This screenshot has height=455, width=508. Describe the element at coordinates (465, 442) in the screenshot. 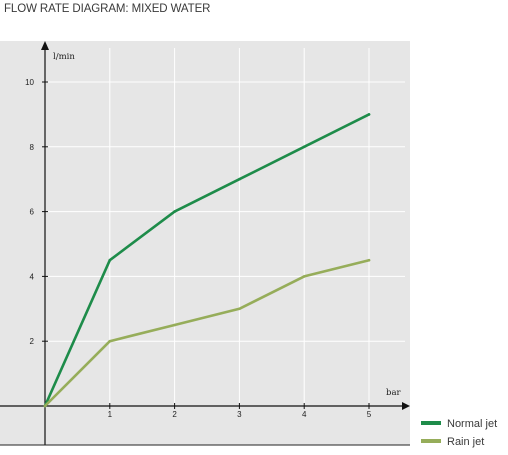

I see `legend-label-rain-jet: Rain jet` at that location.